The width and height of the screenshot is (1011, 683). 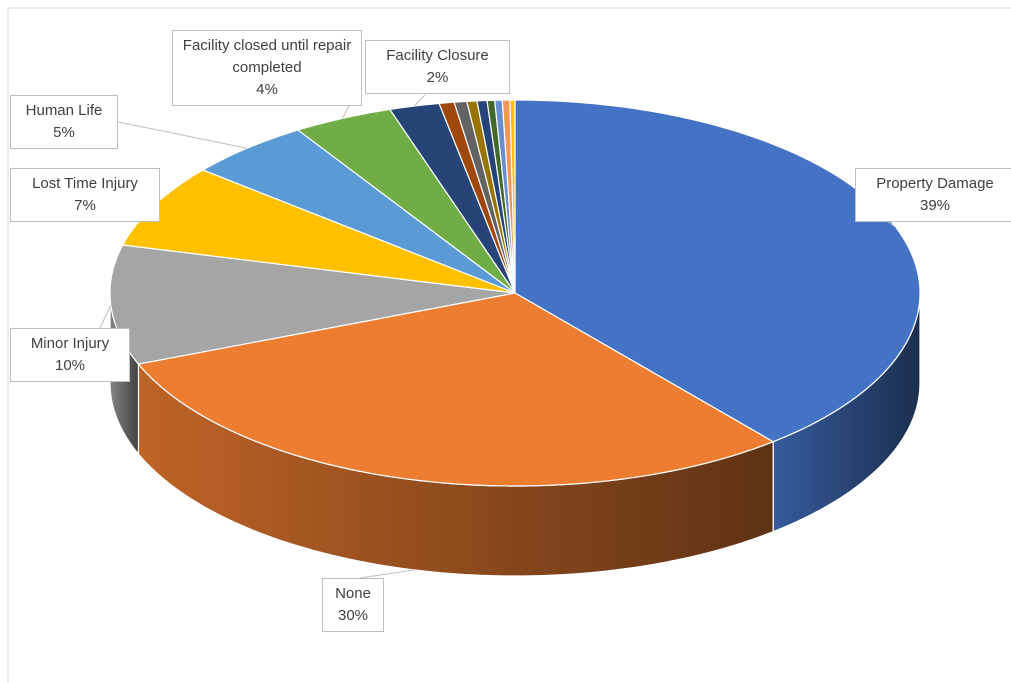 I want to click on data-label: None 30%, so click(x=353, y=605).